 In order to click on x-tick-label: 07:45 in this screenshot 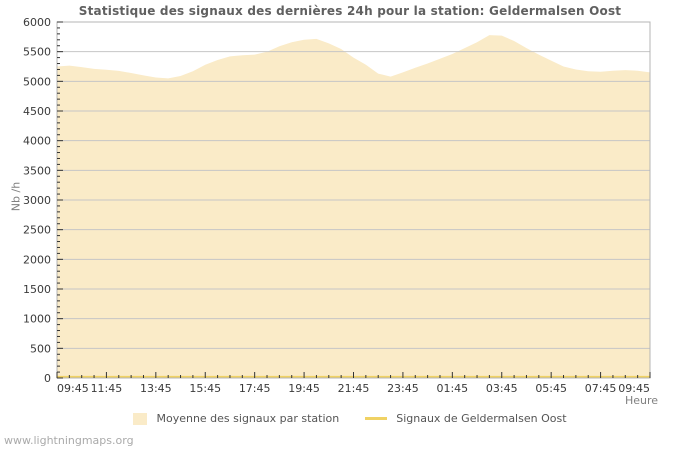, I will do `click(601, 388)`.